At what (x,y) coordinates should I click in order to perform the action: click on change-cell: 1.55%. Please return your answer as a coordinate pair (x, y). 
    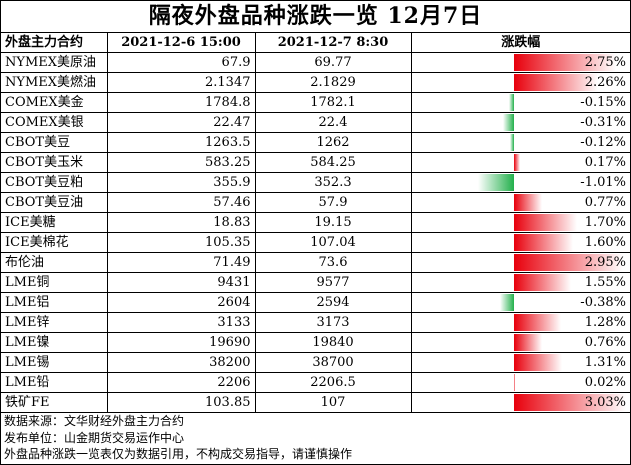
    Looking at the image, I should click on (520, 282).